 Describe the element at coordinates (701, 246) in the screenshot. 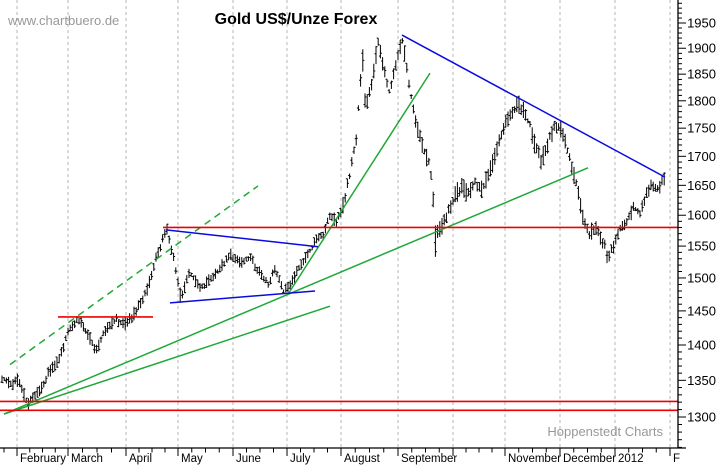

I see `y-axis-price-label: 1550` at that location.